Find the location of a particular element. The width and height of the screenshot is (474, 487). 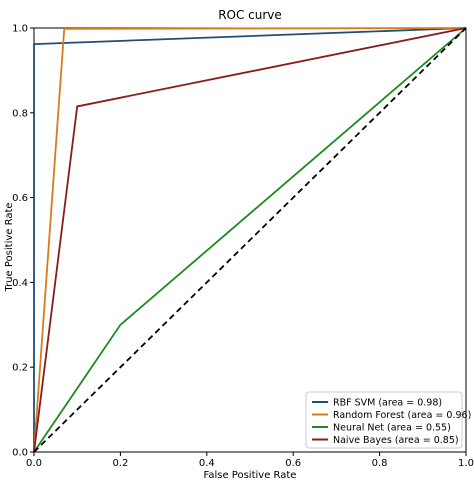

x-tick-label: 0.4 is located at coordinates (207, 463).